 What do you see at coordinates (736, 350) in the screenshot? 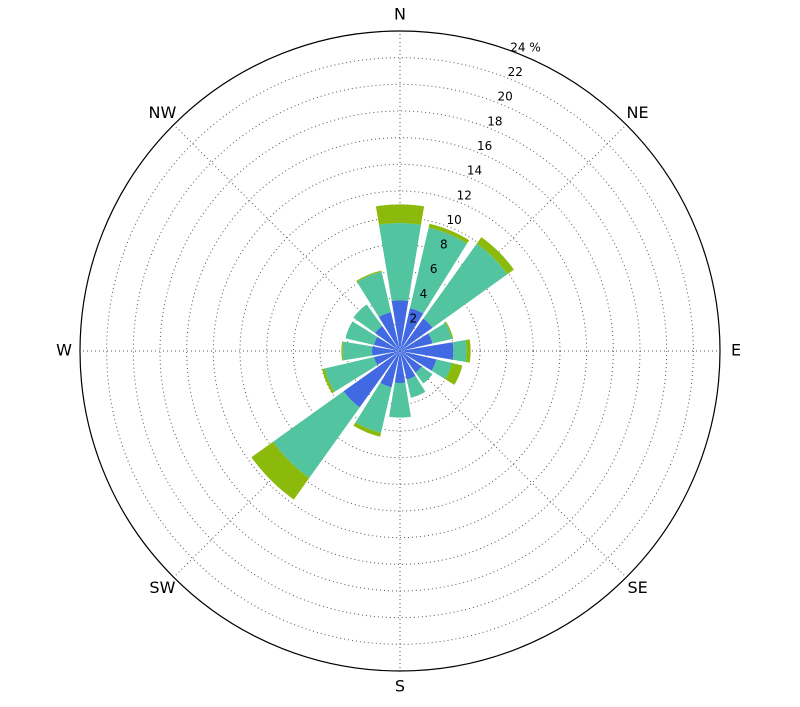
I see `direction-label: E` at bounding box center [736, 350].